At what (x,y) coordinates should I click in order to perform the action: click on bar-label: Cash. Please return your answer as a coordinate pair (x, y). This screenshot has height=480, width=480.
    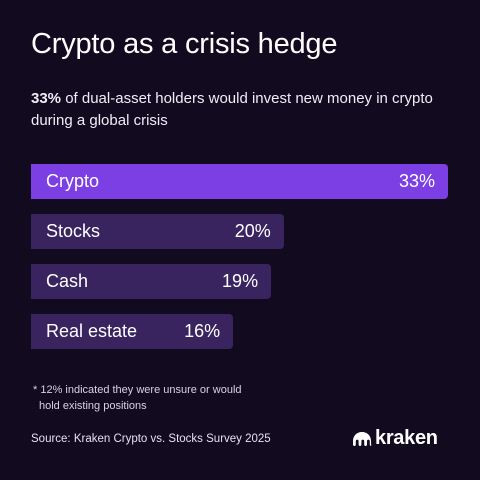
    Looking at the image, I should click on (67, 281).